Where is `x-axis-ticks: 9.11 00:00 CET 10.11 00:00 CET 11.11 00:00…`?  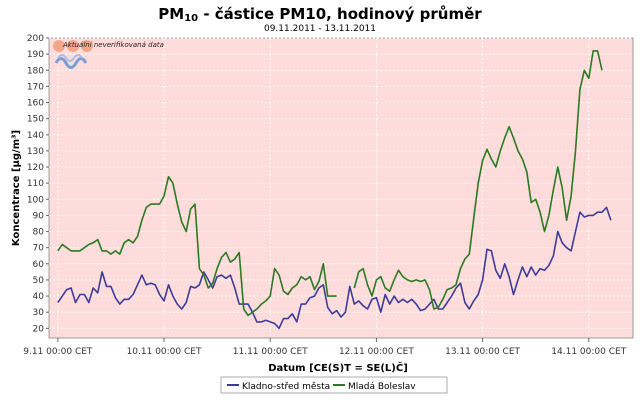
x-axis-ticks: 9.11 00:00 CET 10.11 00:00 CET 11.11 00:00… is located at coordinates (325, 347).